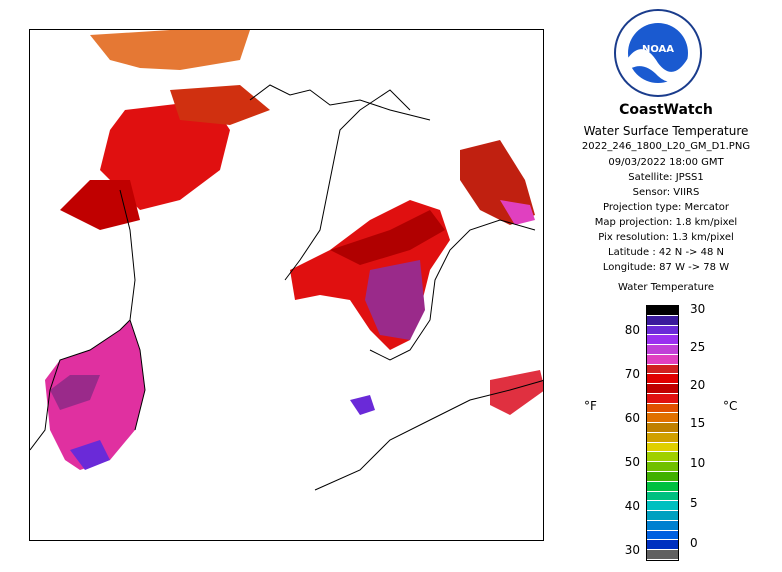 The width and height of the screenshot is (782, 572). I want to click on longitude-label: Longitude: 87 W -> 78 W, so click(666, 267).